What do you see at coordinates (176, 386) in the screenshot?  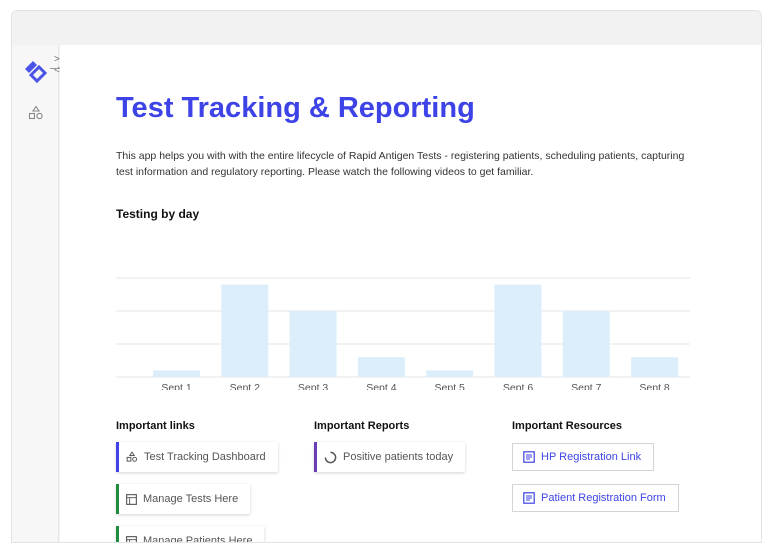 I see `chart-x-tick-label: Sept 1` at bounding box center [176, 386].